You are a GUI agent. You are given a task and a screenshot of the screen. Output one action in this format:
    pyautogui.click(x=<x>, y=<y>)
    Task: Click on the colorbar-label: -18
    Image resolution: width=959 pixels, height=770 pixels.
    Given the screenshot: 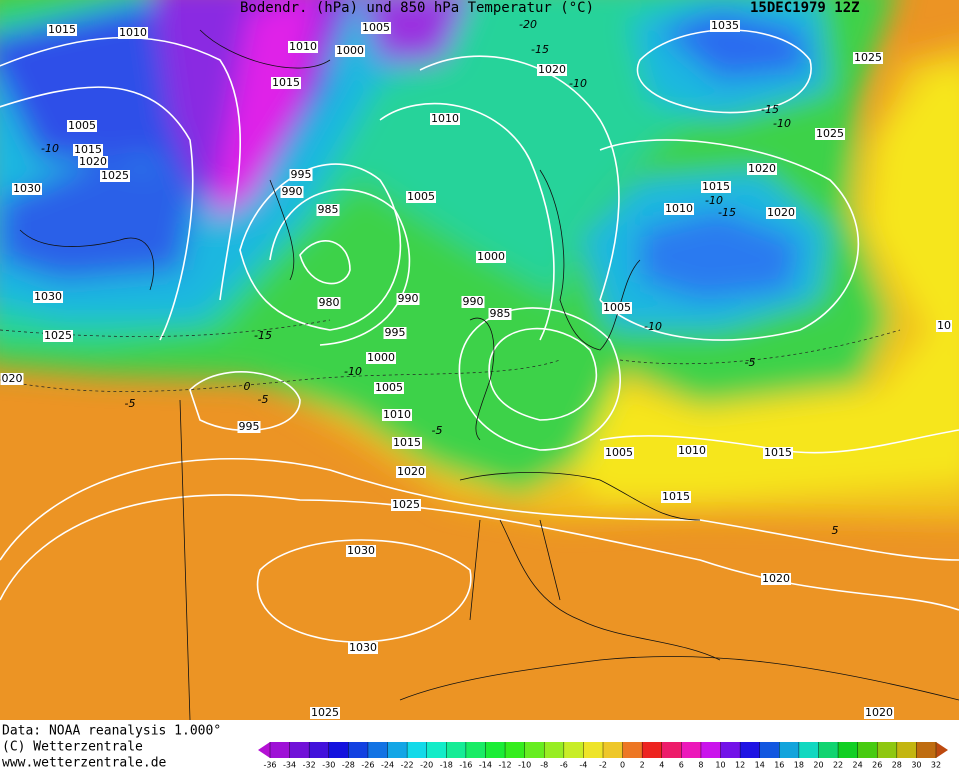 What is the action you would take?
    pyautogui.click(x=446, y=765)
    